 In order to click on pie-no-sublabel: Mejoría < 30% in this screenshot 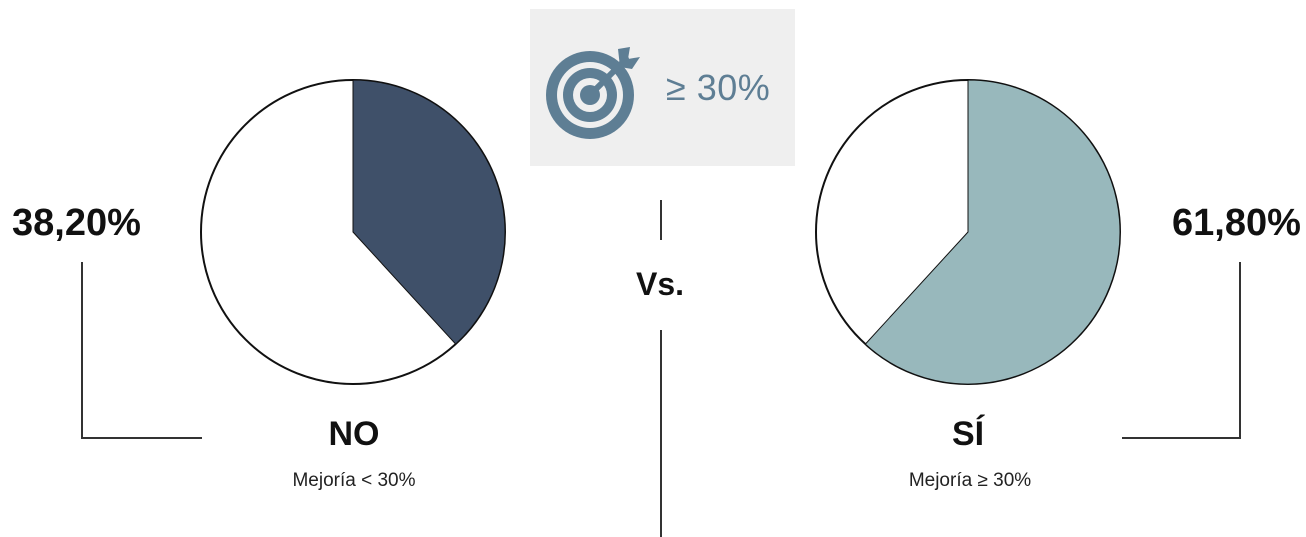, I will do `click(354, 480)`.